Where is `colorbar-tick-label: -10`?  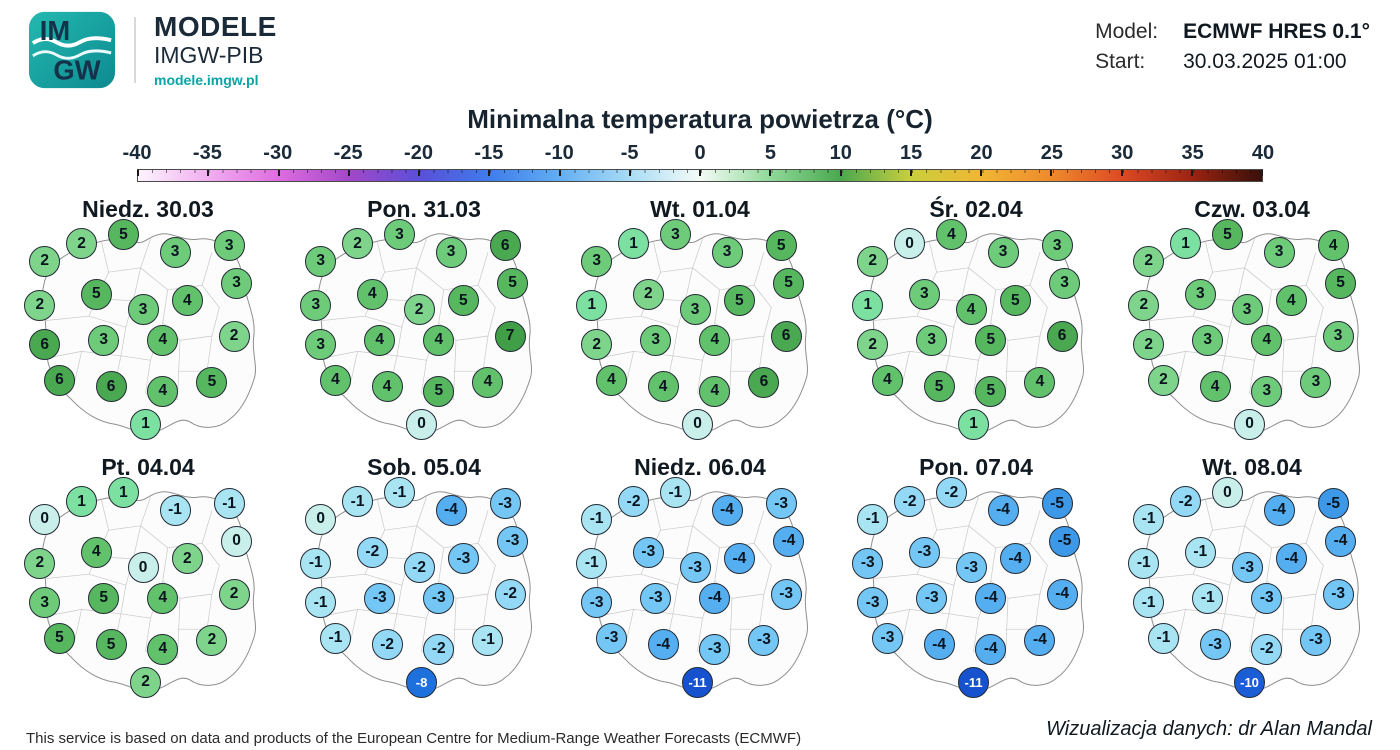
colorbar-tick-label: -10 is located at coordinates (559, 153).